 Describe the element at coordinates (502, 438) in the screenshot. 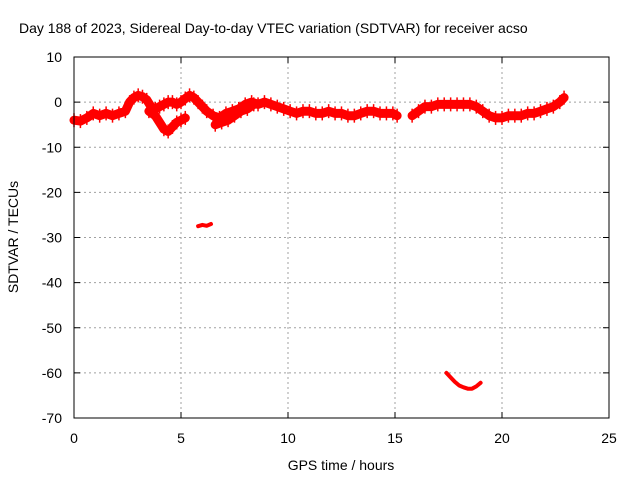

I see `x-tick-label: 20` at that location.